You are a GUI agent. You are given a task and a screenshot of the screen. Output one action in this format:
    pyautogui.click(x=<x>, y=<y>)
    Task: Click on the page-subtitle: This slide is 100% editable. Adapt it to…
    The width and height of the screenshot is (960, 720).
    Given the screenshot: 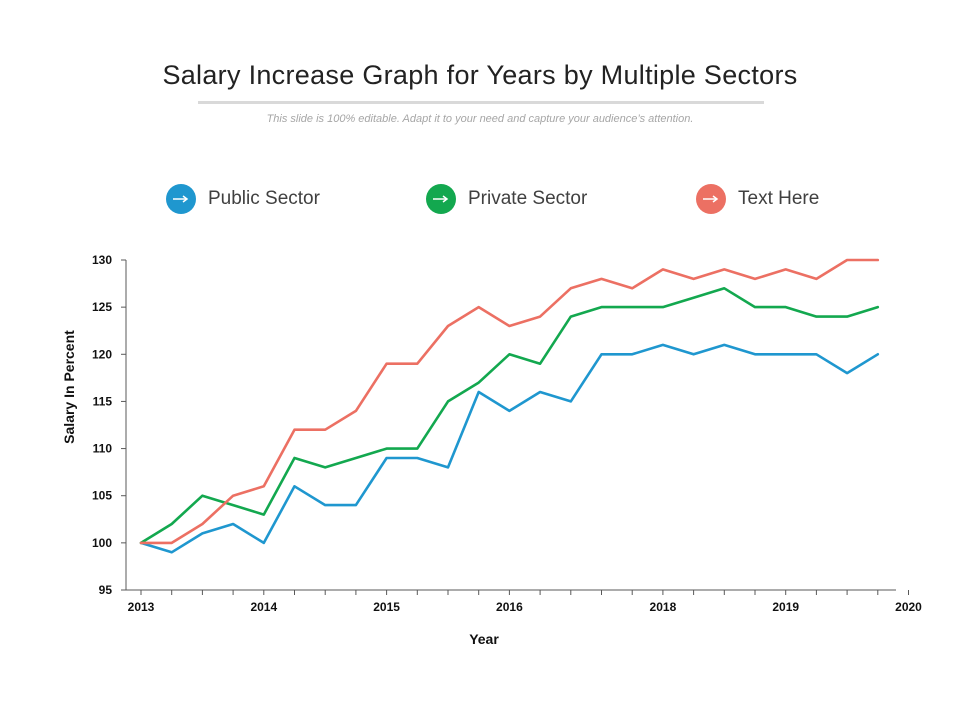 What is the action you would take?
    pyautogui.click(x=480, y=119)
    